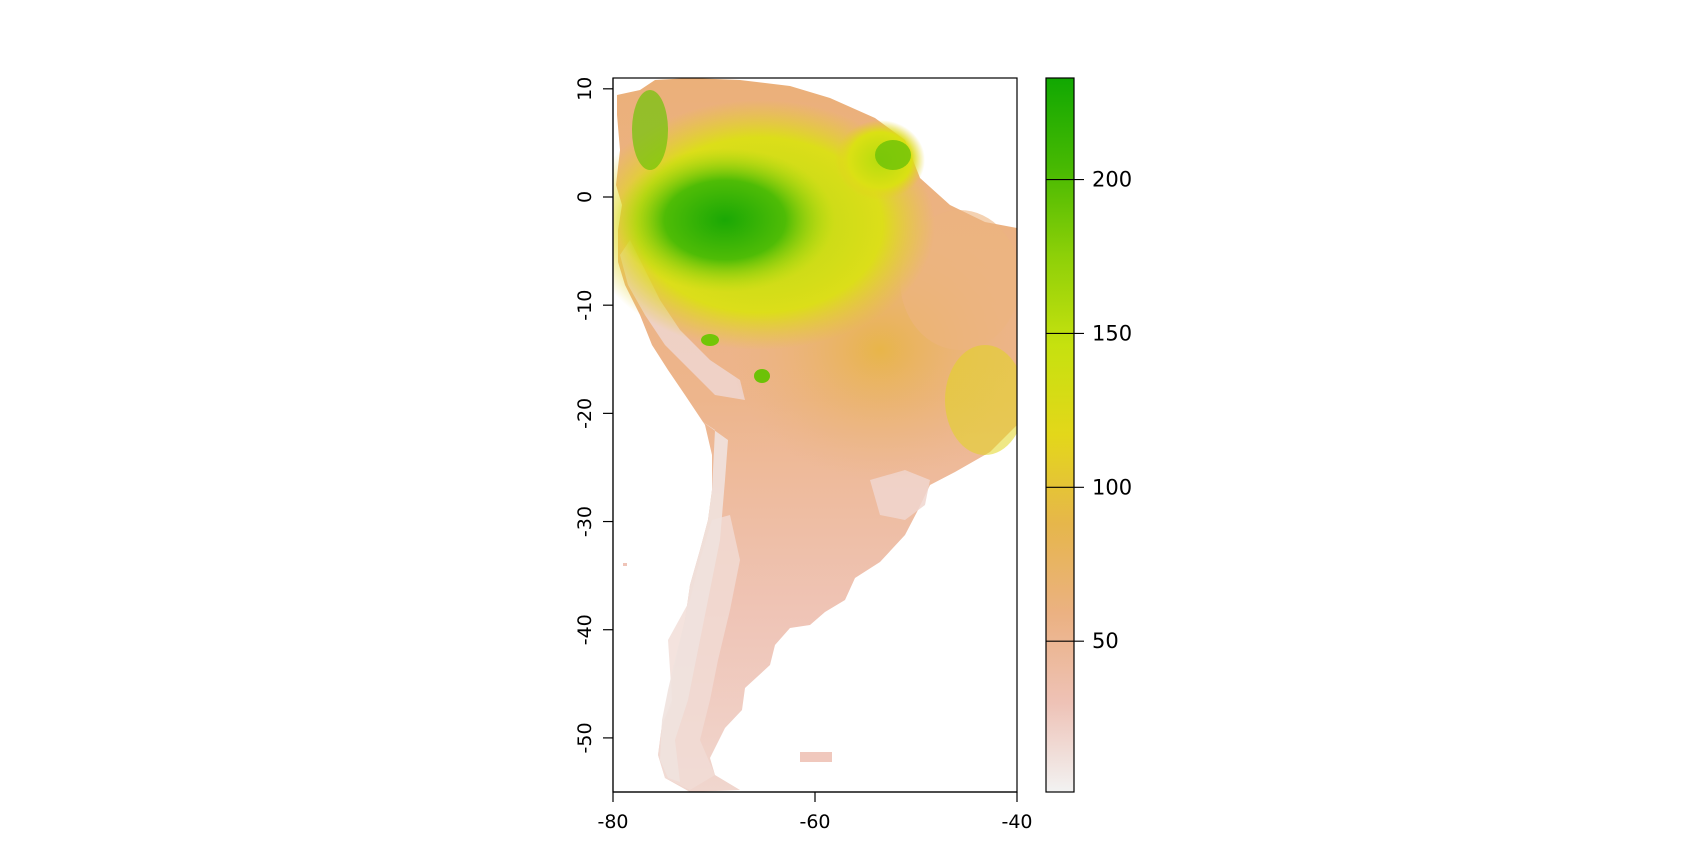  What do you see at coordinates (1016, 822) in the screenshot?
I see `x-tick-label: -40` at bounding box center [1016, 822].